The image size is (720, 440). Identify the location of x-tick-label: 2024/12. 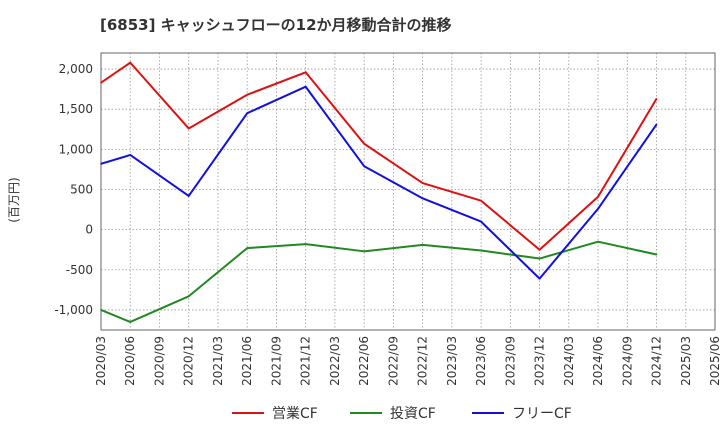
(657, 361).